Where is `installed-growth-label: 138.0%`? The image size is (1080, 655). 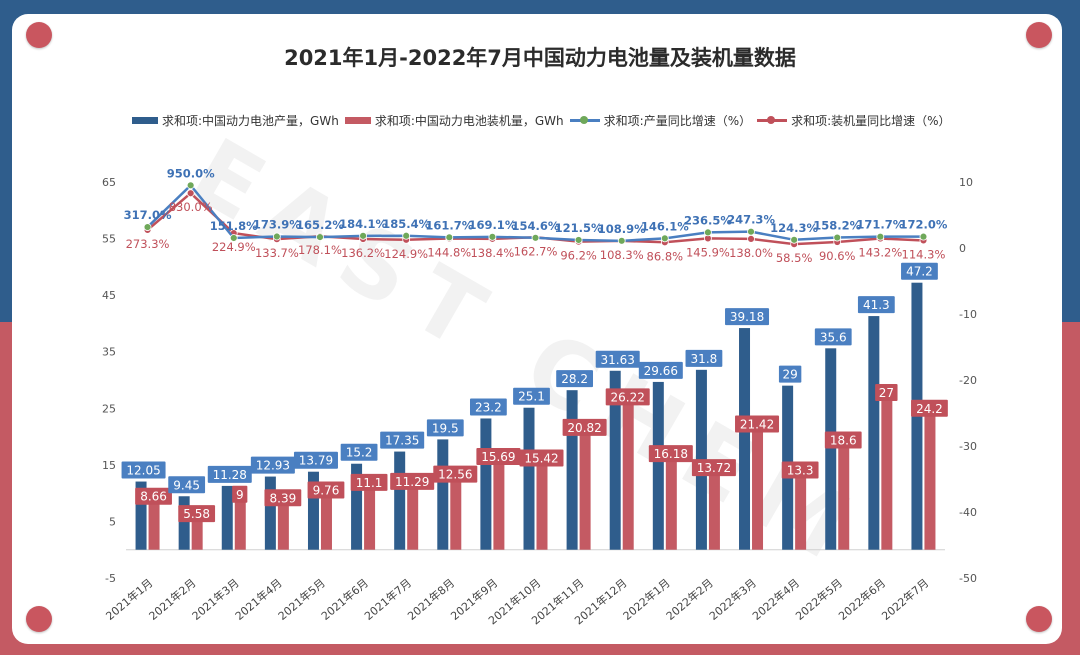
installed-growth-label: 138.0% is located at coordinates (751, 253).